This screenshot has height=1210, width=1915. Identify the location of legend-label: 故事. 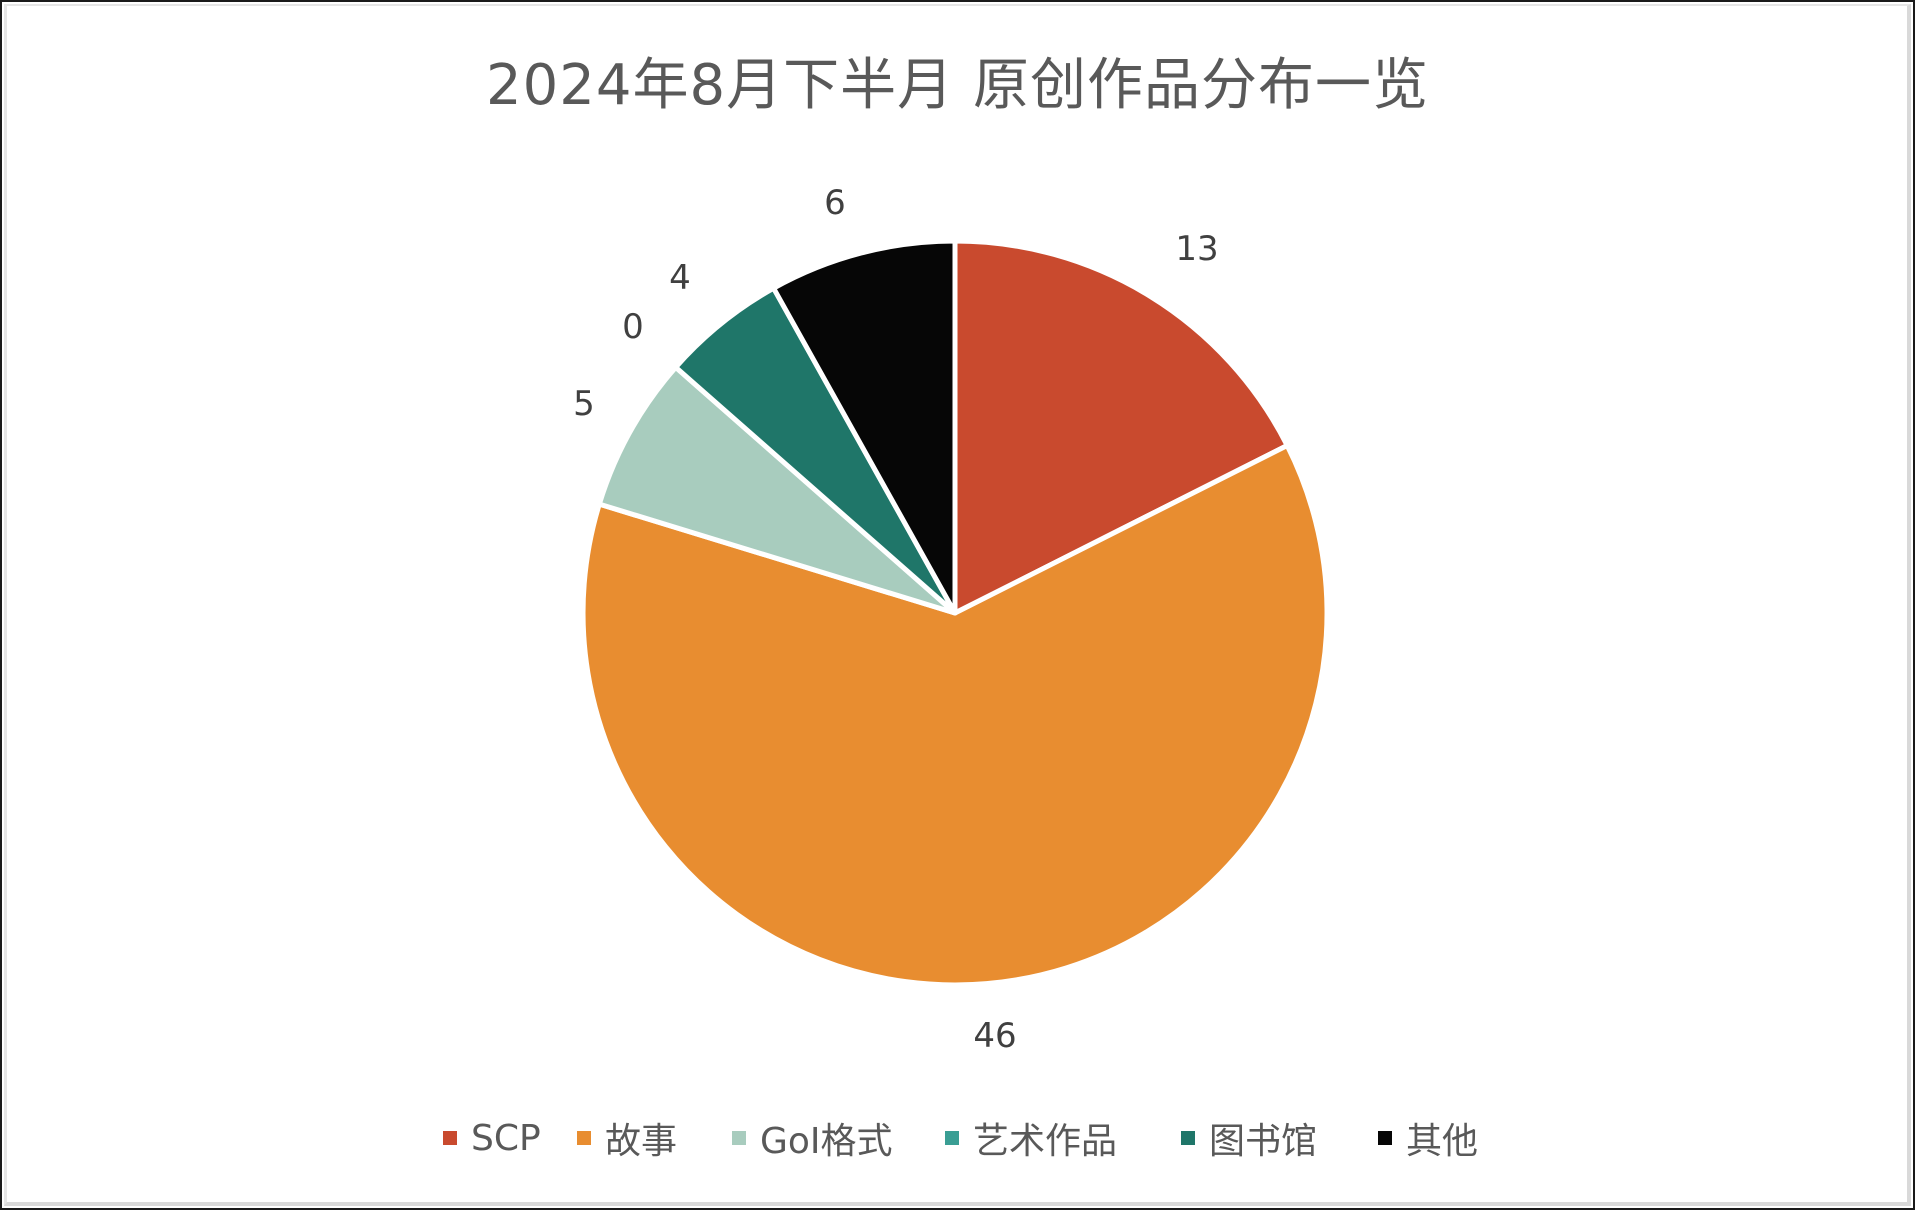
(641, 1141).